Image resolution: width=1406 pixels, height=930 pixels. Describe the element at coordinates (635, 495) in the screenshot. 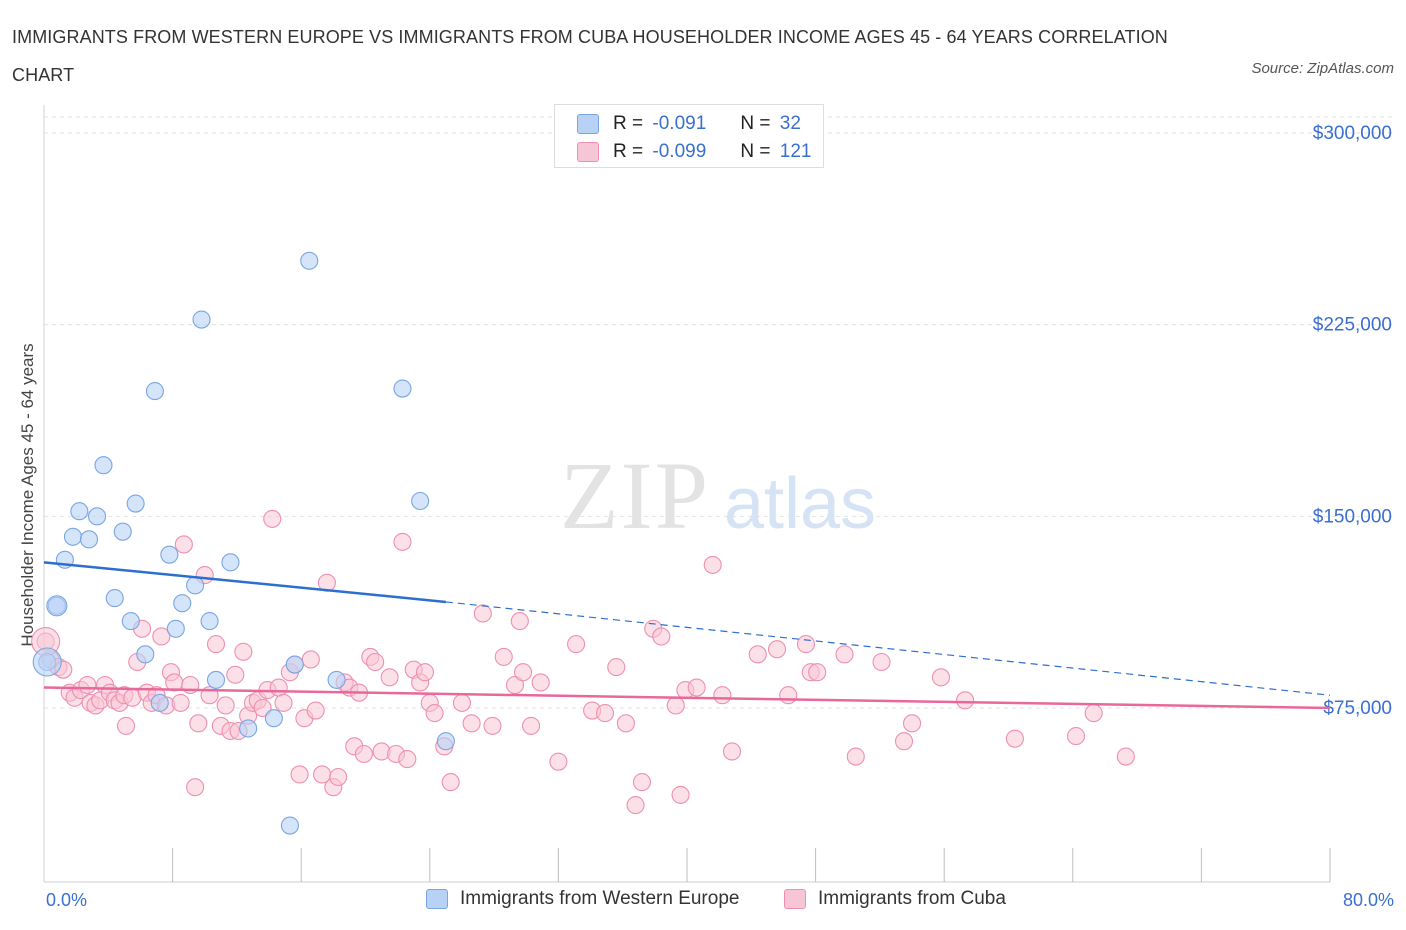

I see `watermark-zip: ZIP` at that location.